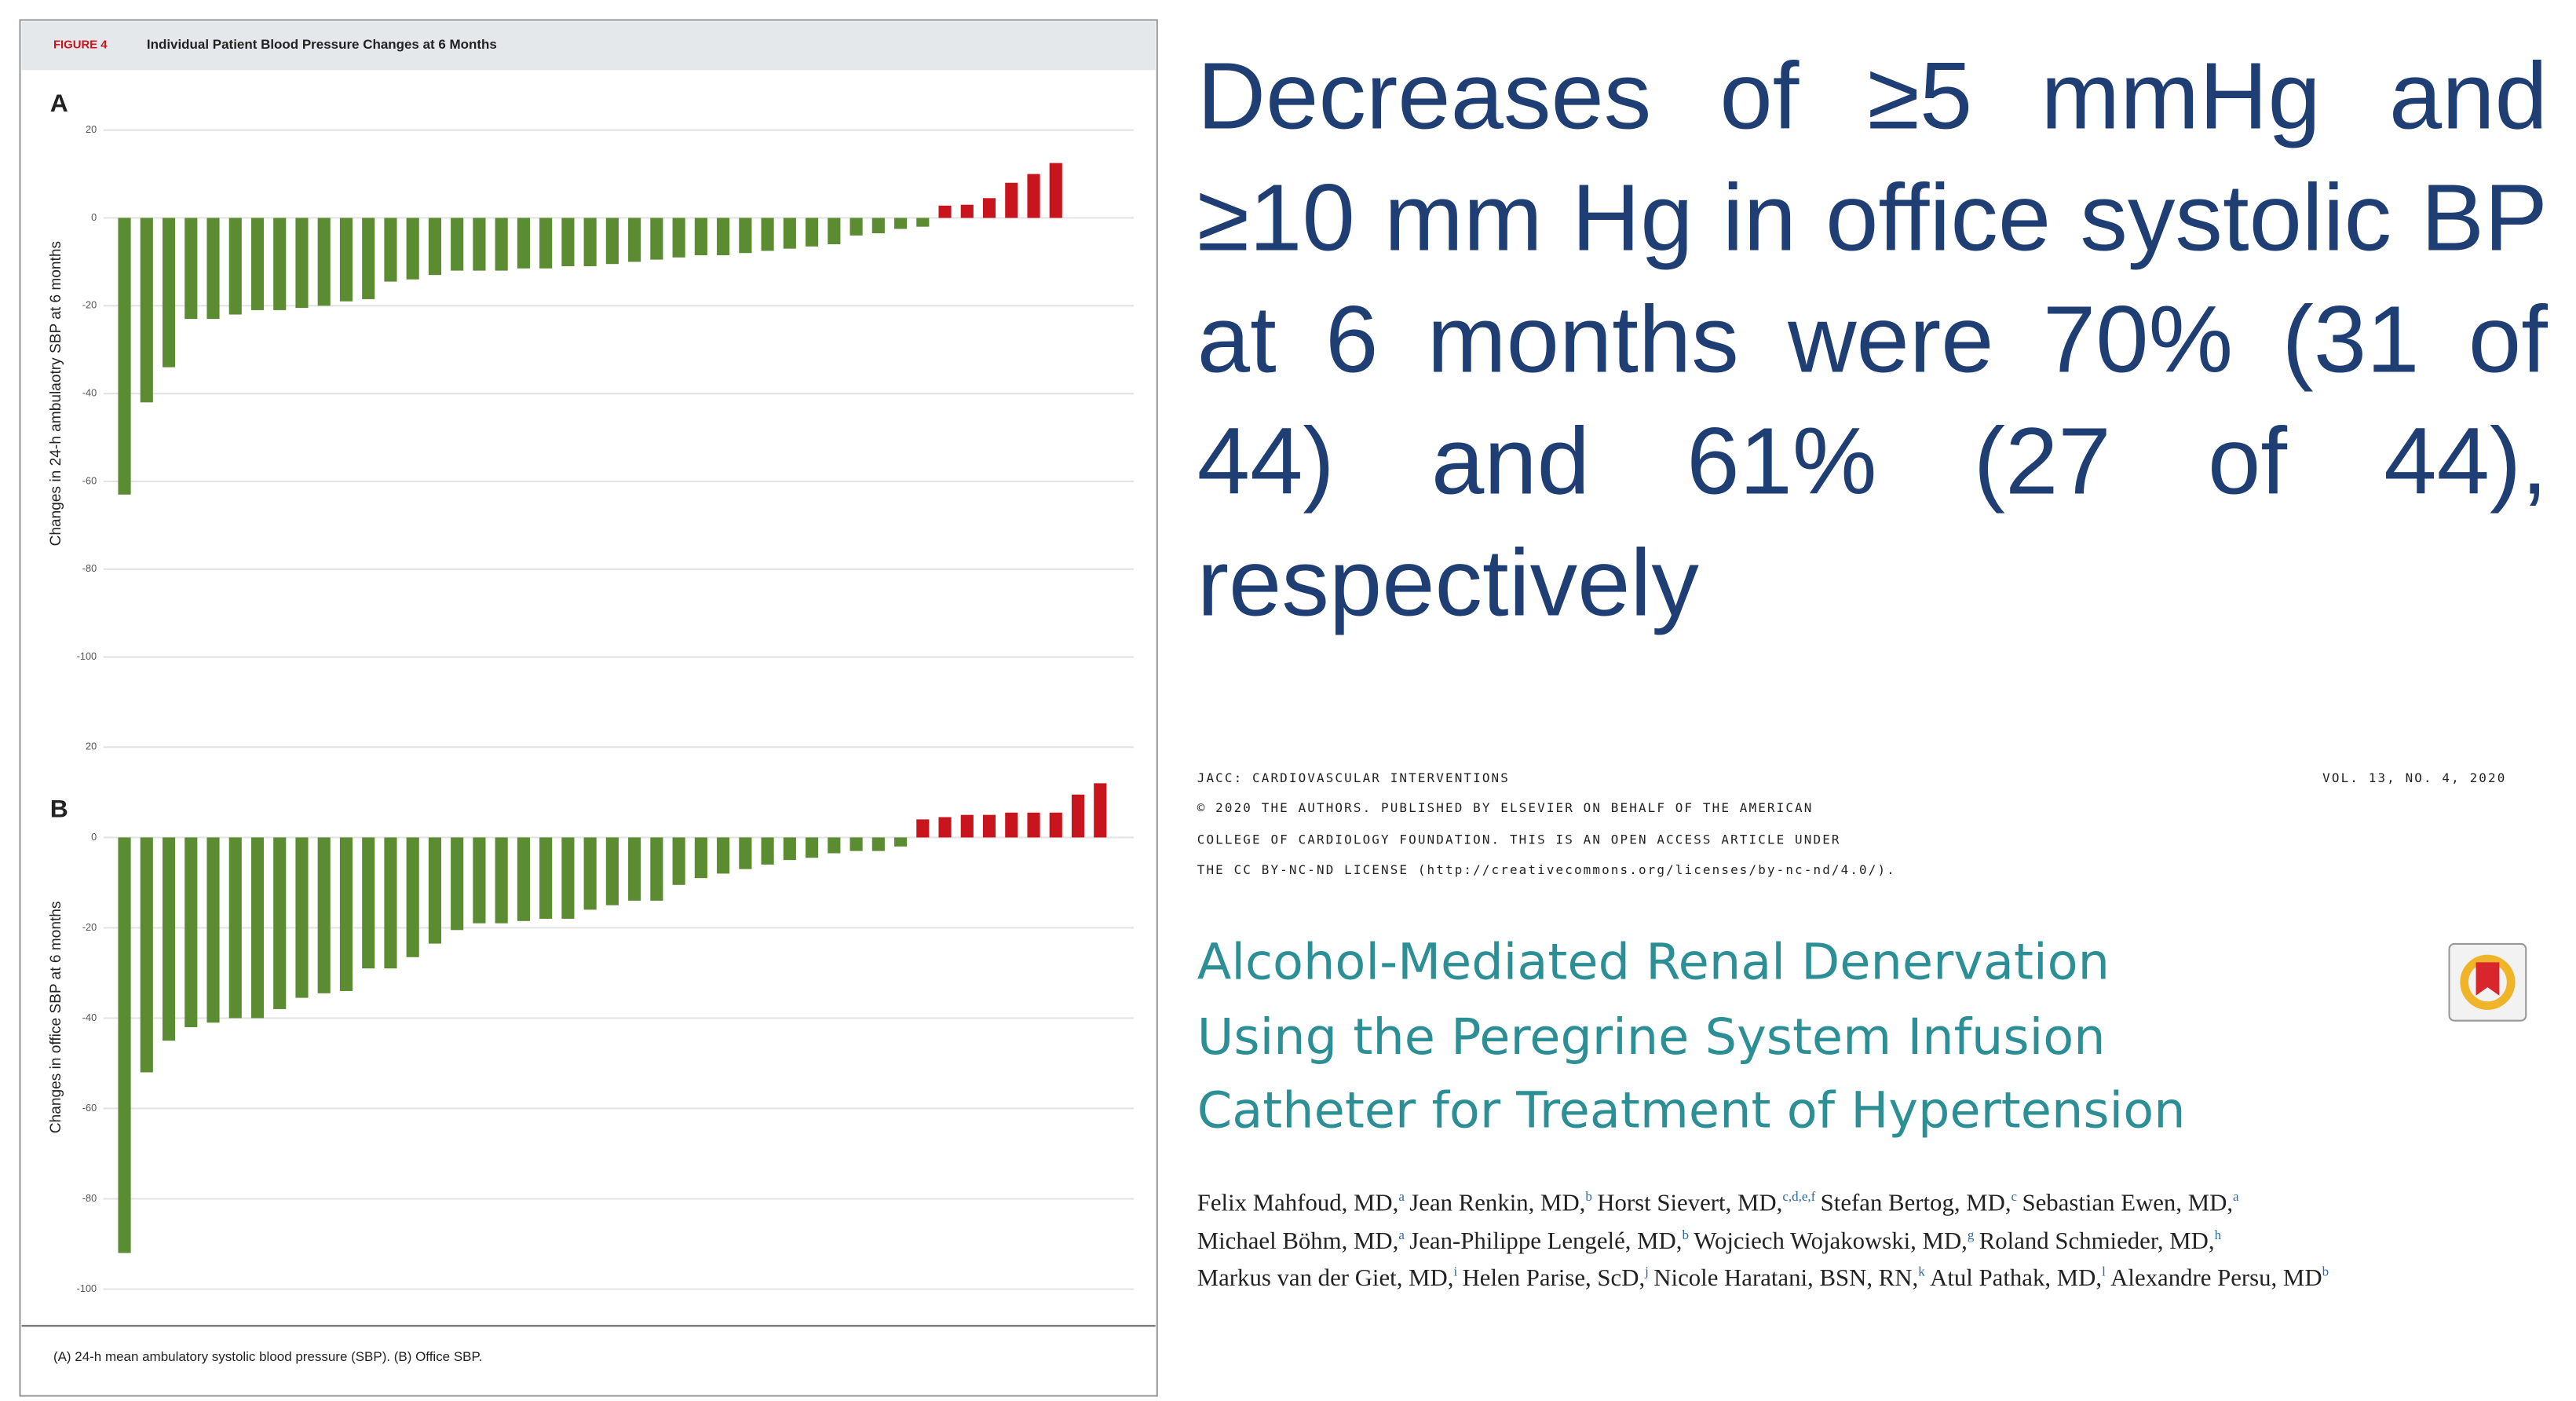 Image resolution: width=2576 pixels, height=1401 pixels. Describe the element at coordinates (1786, 1279) in the screenshot. I see `author-name: Nicole Haratani, BSN, RN,` at that location.